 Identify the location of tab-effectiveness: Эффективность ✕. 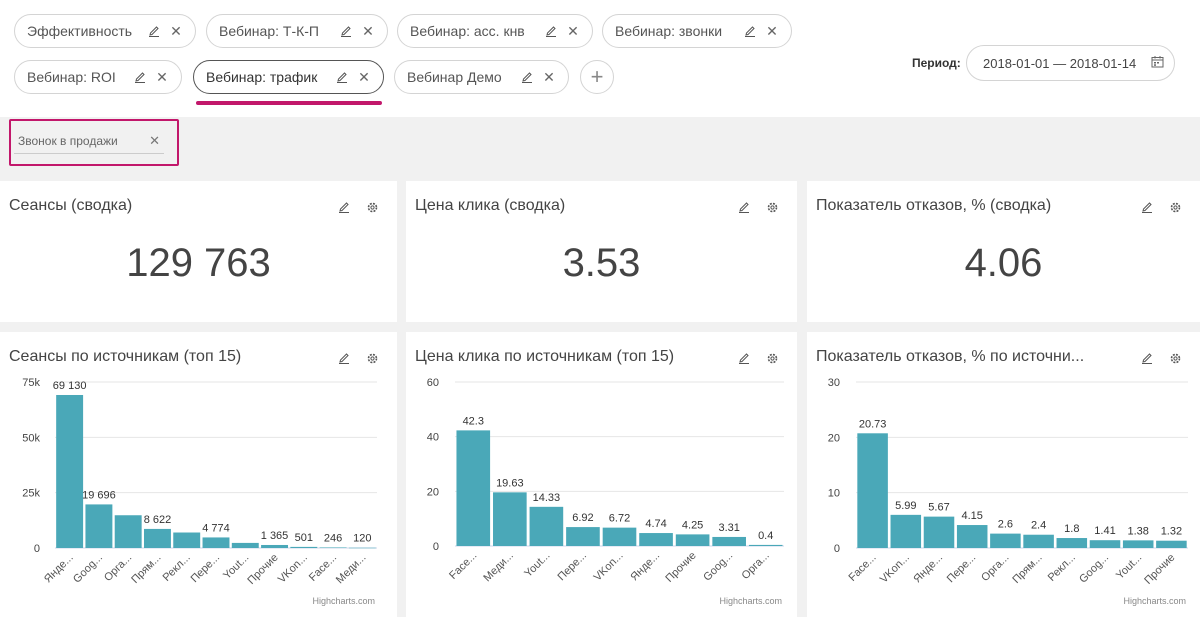
(105, 31).